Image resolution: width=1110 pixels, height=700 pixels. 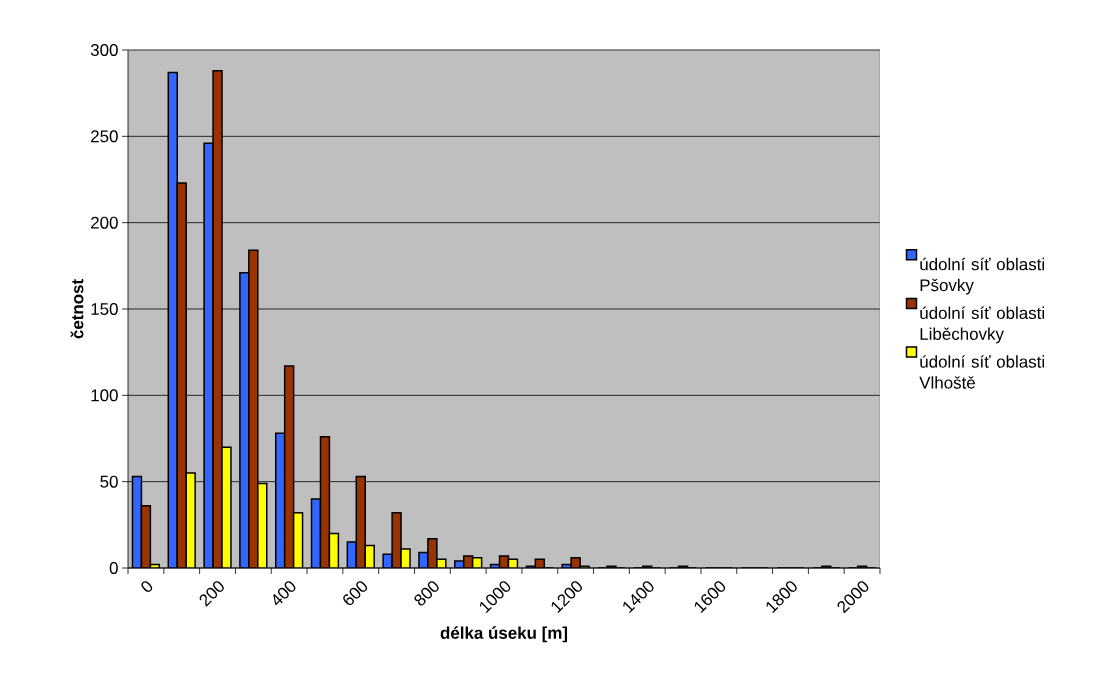 What do you see at coordinates (981, 372) in the screenshot?
I see `legend-label: údolní síť oblasti Vlhoště` at bounding box center [981, 372].